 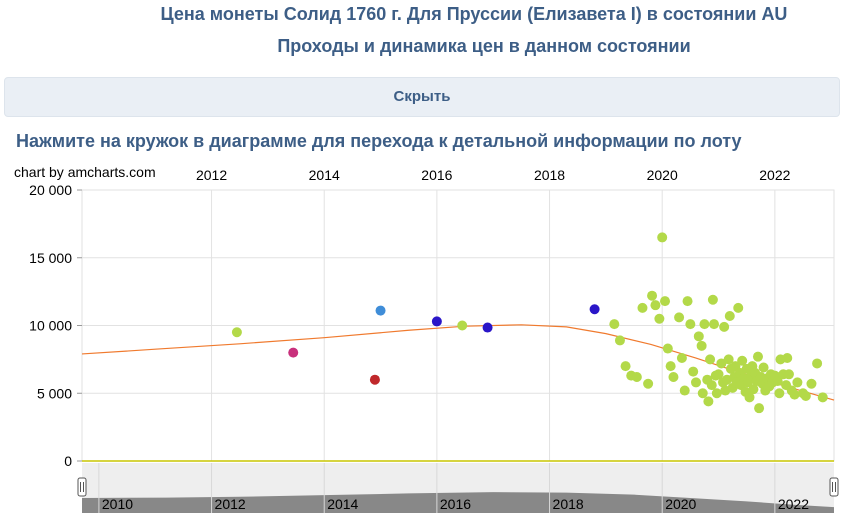 What do you see at coordinates (680, 504) in the screenshot?
I see `scrollbar-tick-label: 2020` at bounding box center [680, 504].